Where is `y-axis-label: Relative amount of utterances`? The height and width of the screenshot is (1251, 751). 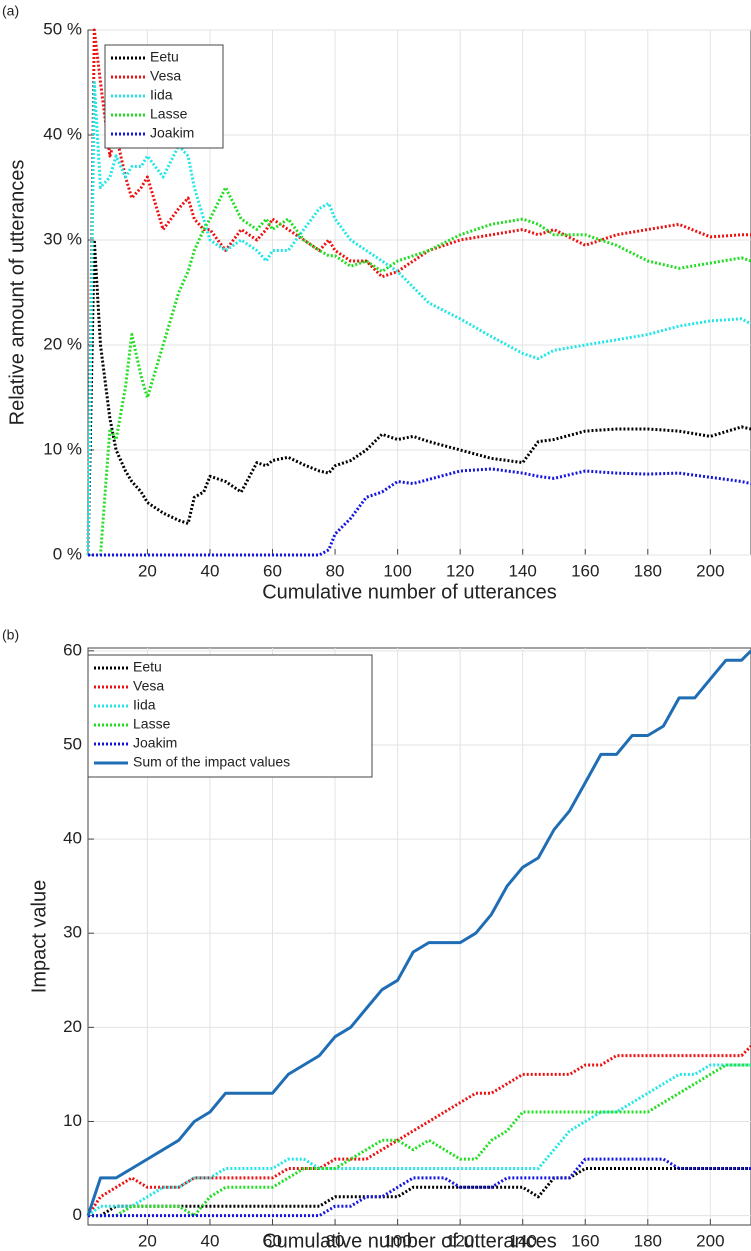
y-axis-label: Relative amount of utterances is located at coordinates (17, 293).